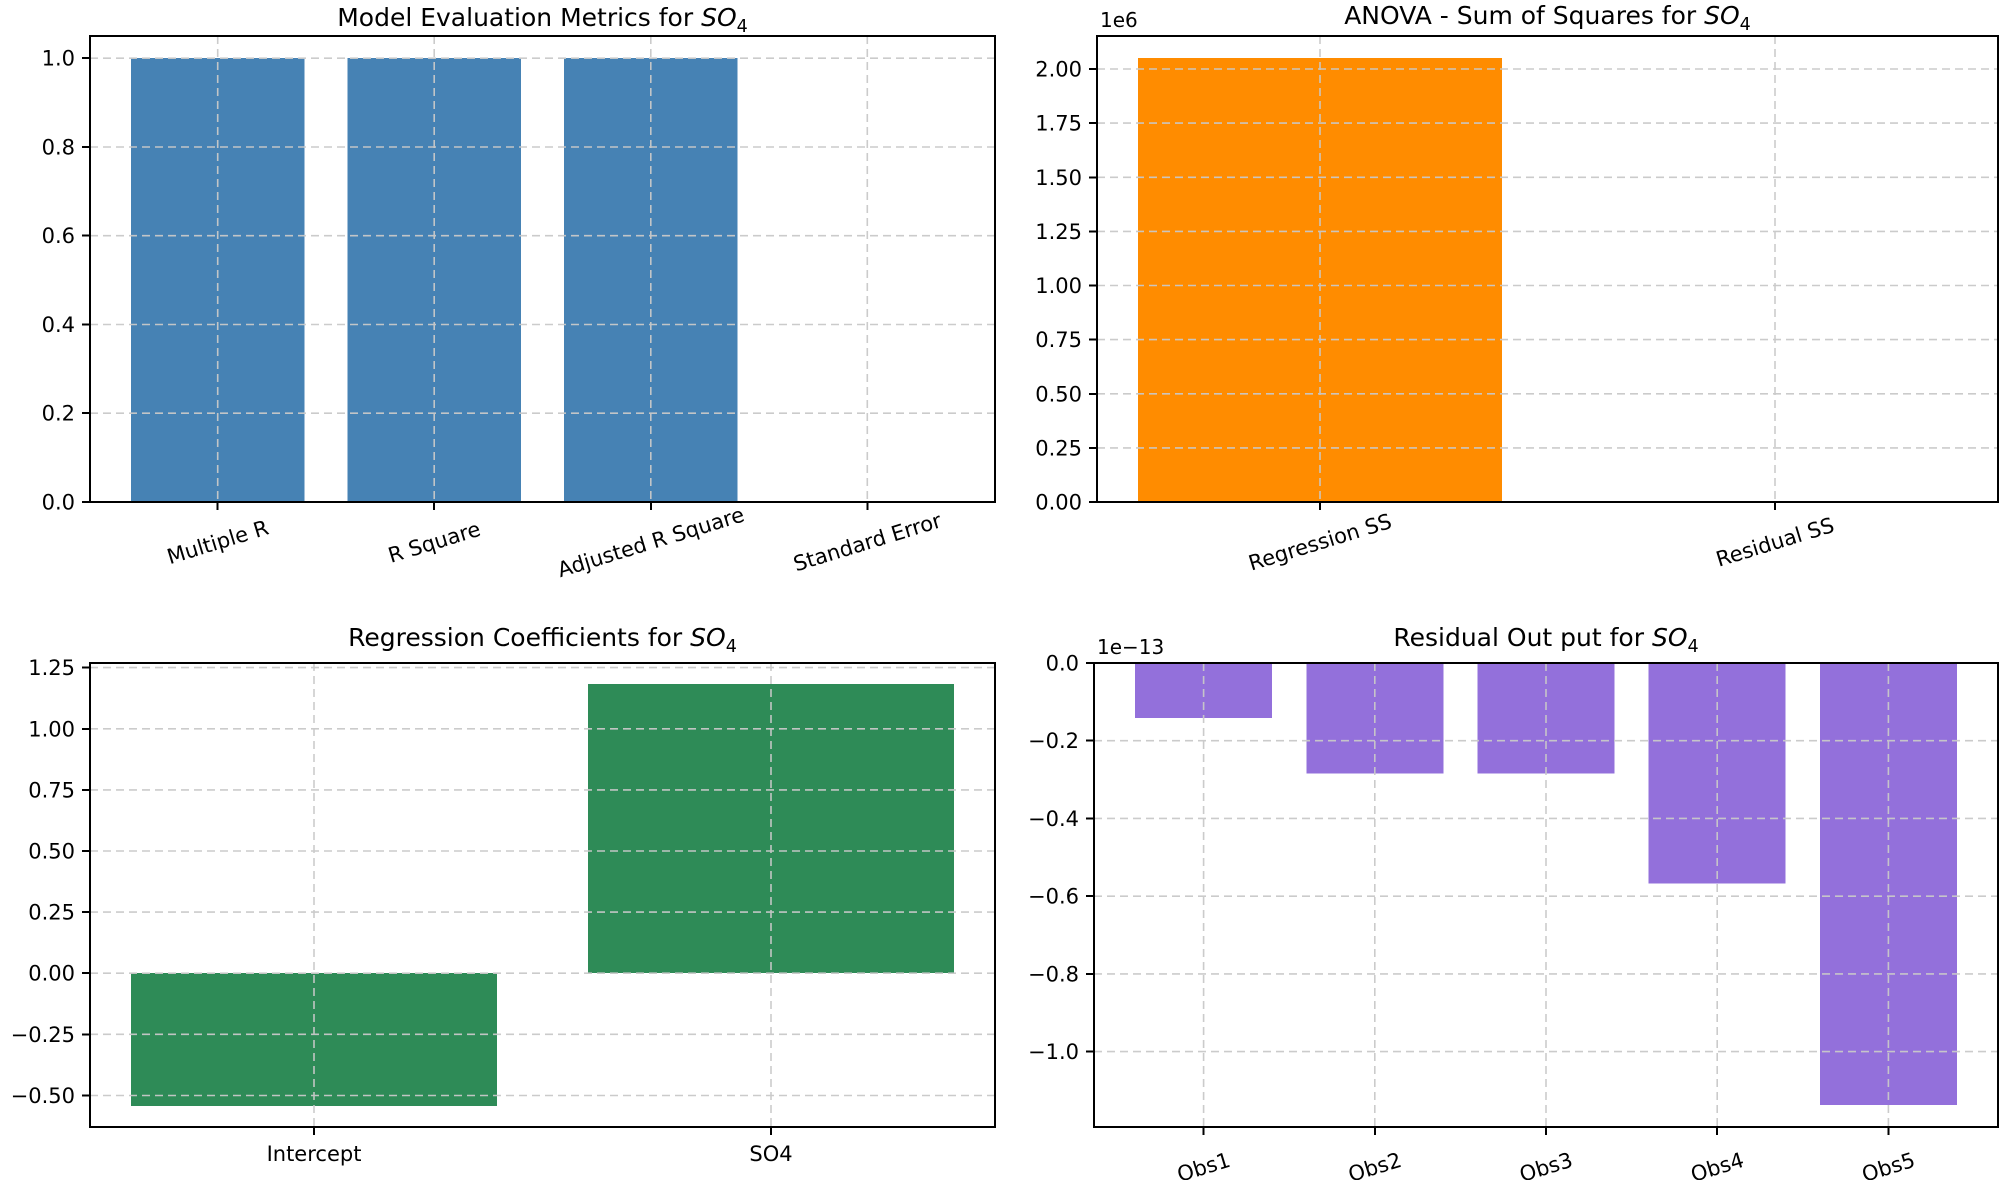 Image resolution: width=2006 pixels, height=1180 pixels. Describe the element at coordinates (868, 542) in the screenshot. I see `x-tick-label: Standard Error` at that location.